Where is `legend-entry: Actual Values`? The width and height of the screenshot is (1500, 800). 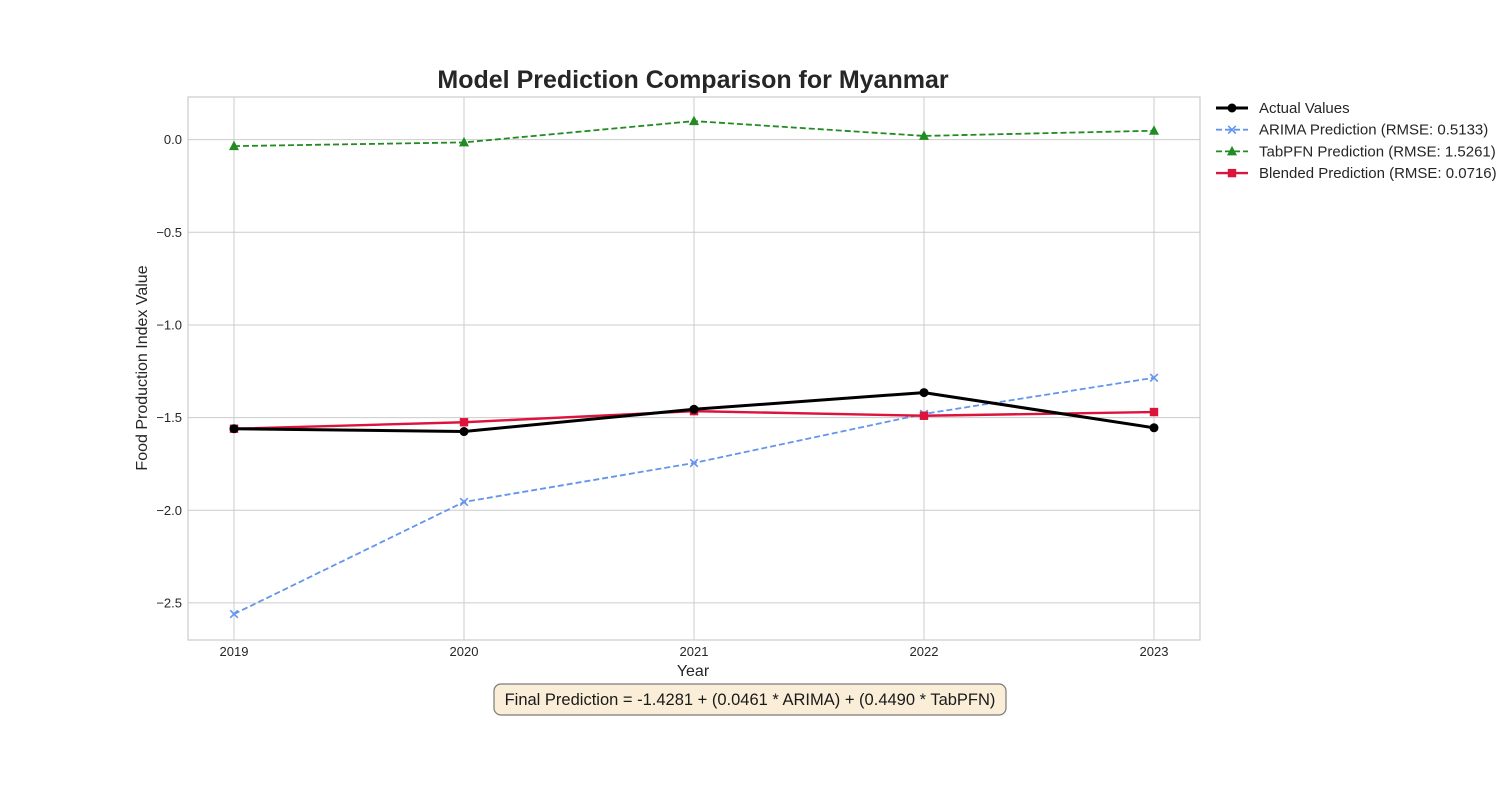
legend-entry: Actual Values is located at coordinates (1283, 108).